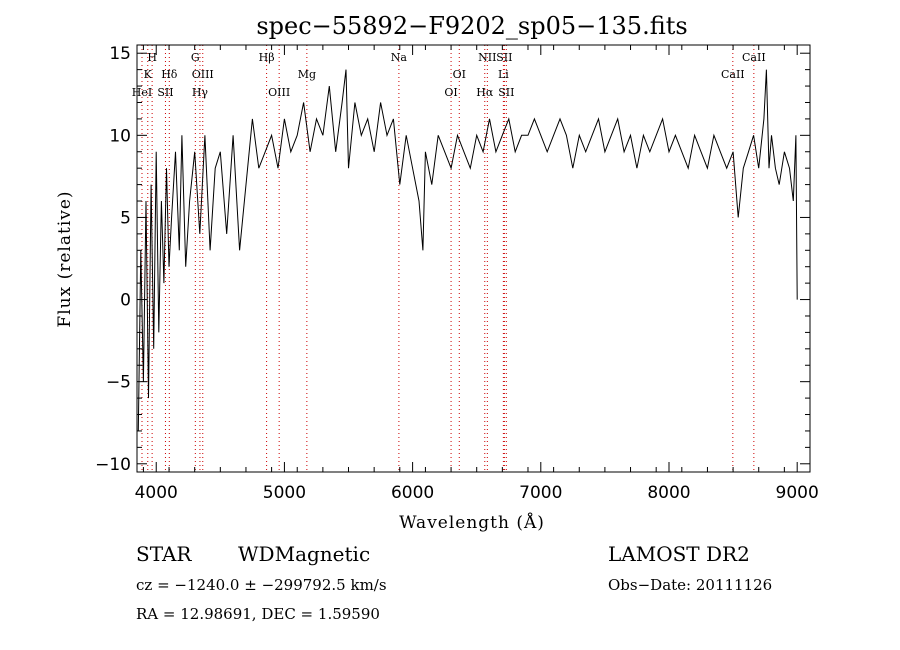 The height and width of the screenshot is (650, 900). What do you see at coordinates (471, 26) in the screenshot?
I see `chart-title: spec−55892−F9202_sp05−135.fits` at bounding box center [471, 26].